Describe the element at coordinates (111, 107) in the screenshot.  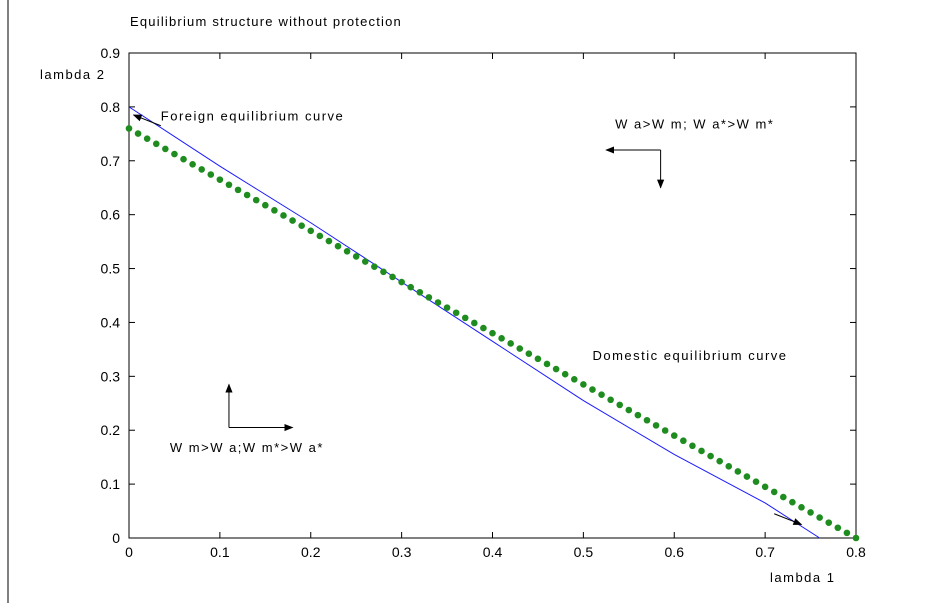
I see `y-tick-label: 0.8` at that location.